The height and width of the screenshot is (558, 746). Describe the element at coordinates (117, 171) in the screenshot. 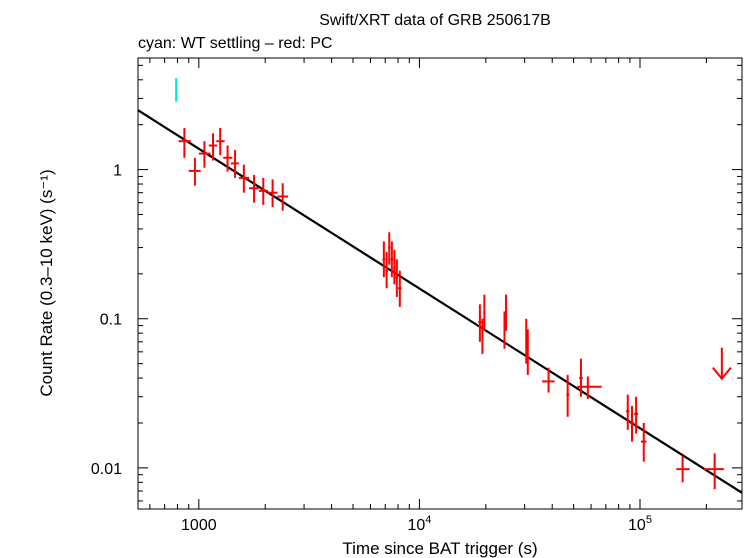

I see `y-tick-label: 1` at that location.